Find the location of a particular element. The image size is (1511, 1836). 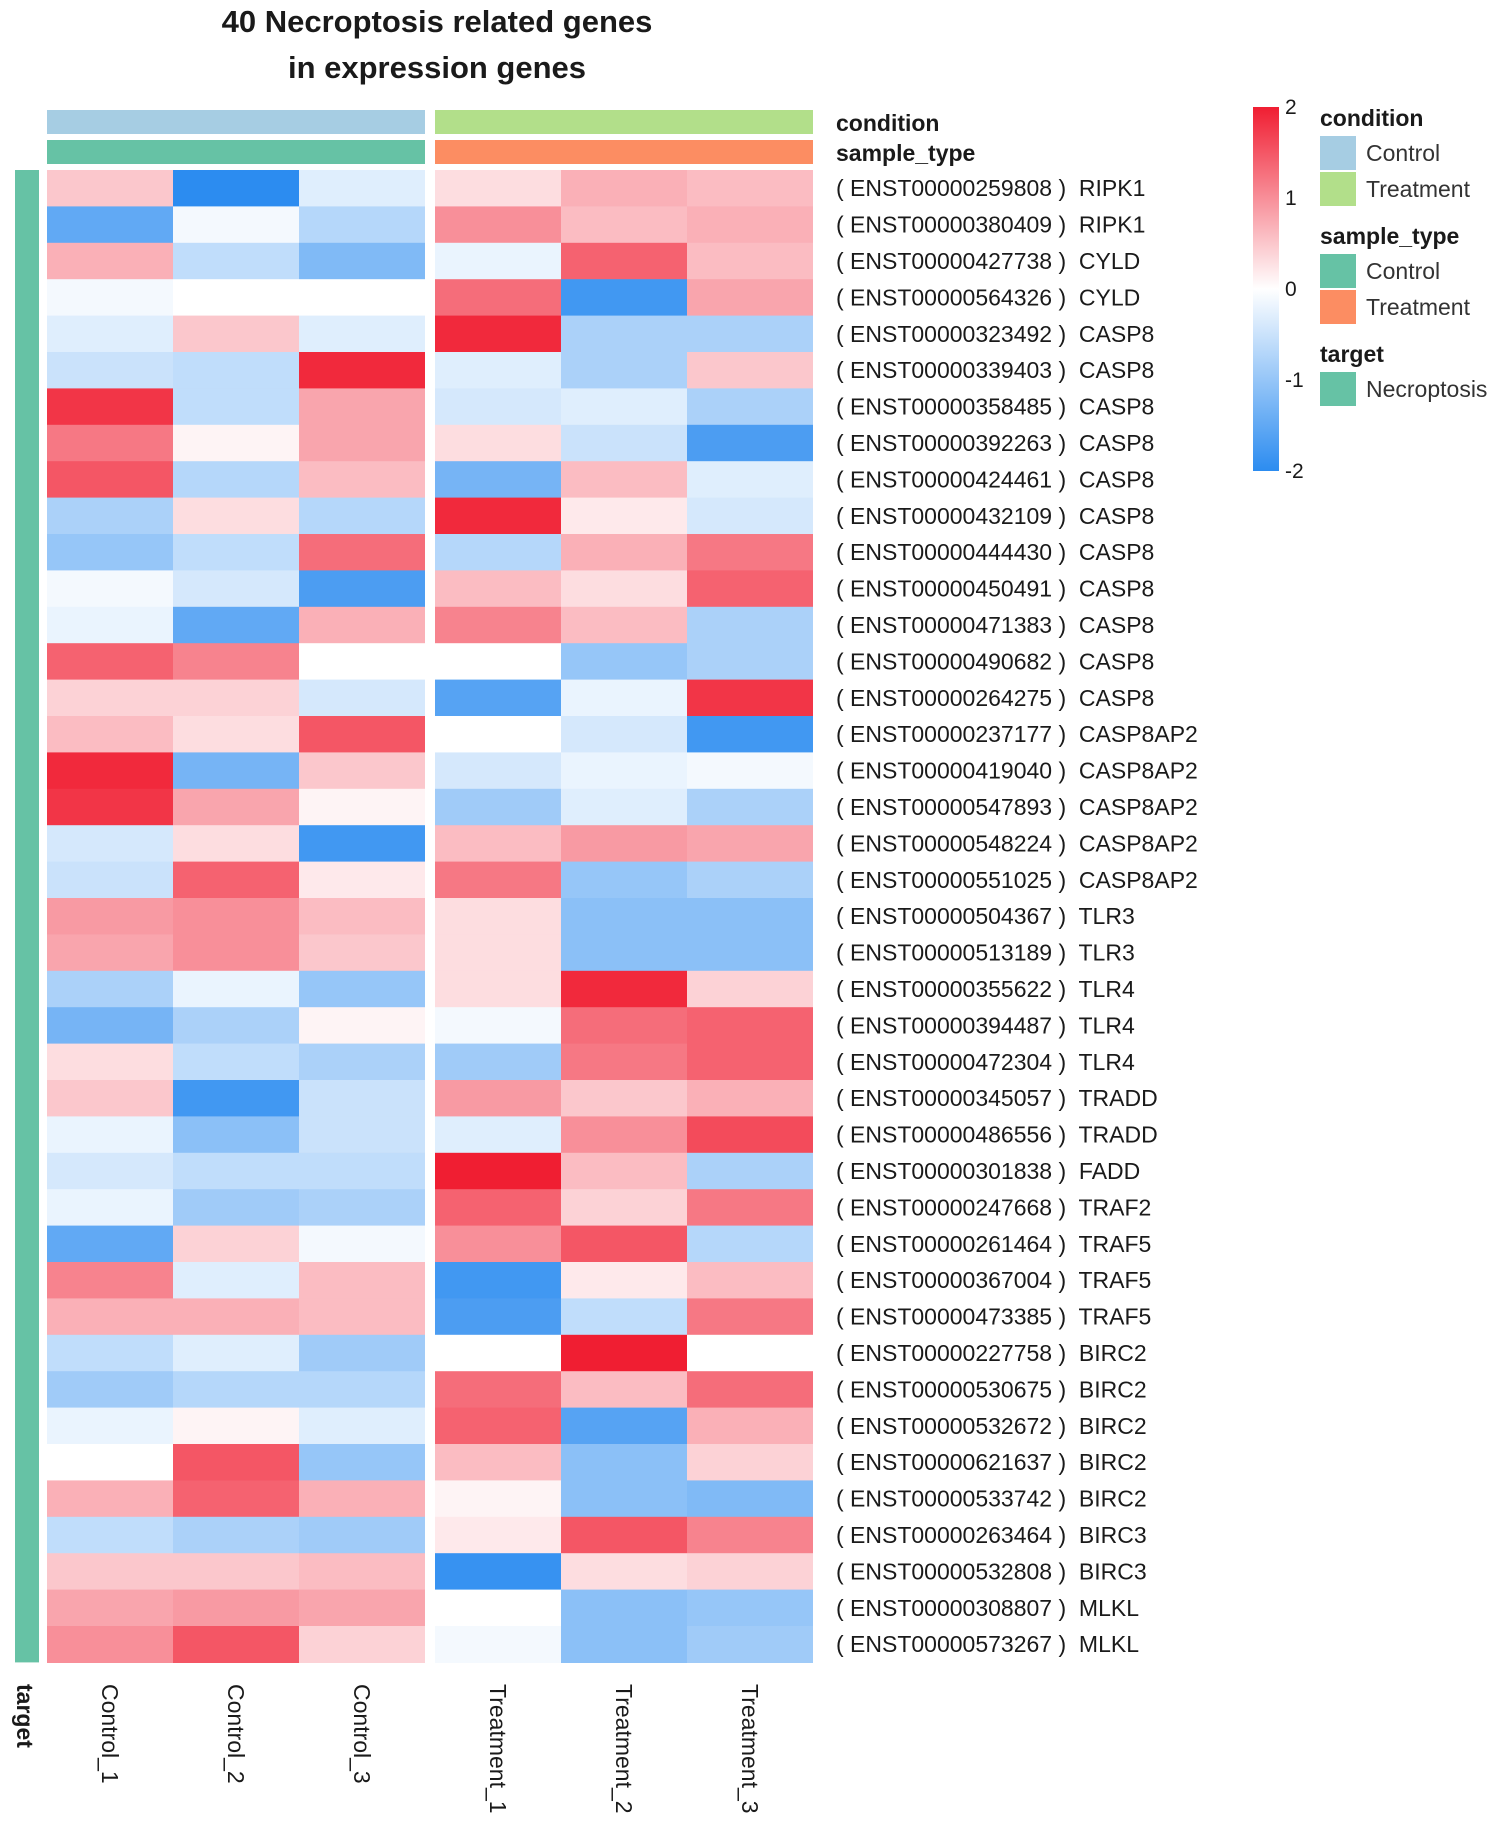

row-label: ( ENST00000533742 ) BIRC2 is located at coordinates (991, 1499).